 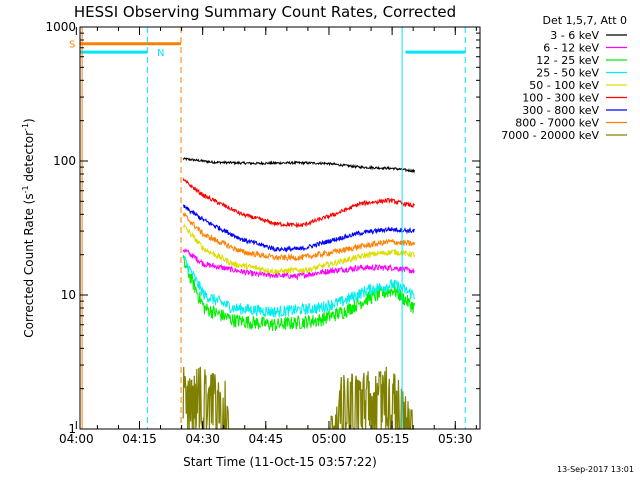 What do you see at coordinates (298, 203) in the screenshot?
I see `series-line-100to300keV` at bounding box center [298, 203].